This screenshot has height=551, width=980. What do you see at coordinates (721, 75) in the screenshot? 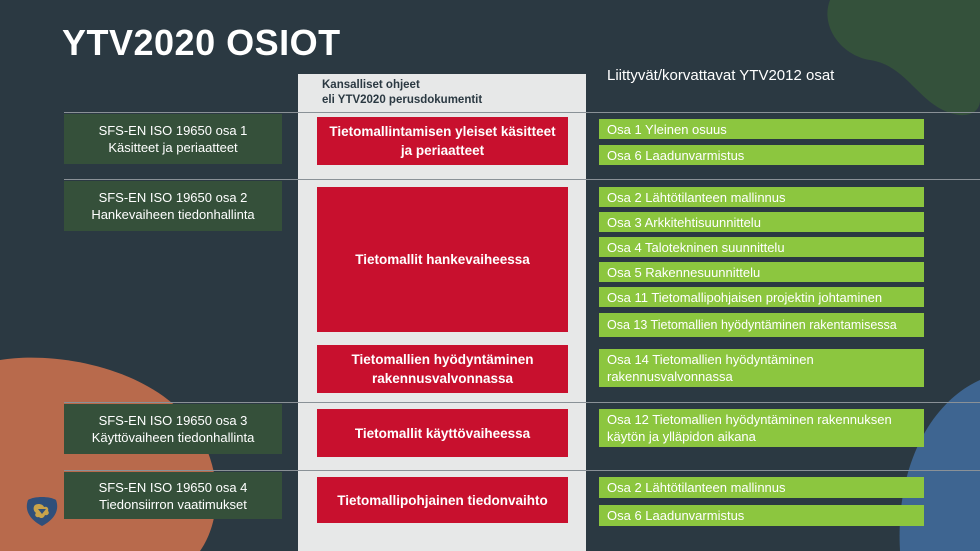
I see `ytv2012-column-header: Liittyvät/korvattavat YTV2012 osat` at bounding box center [721, 75].